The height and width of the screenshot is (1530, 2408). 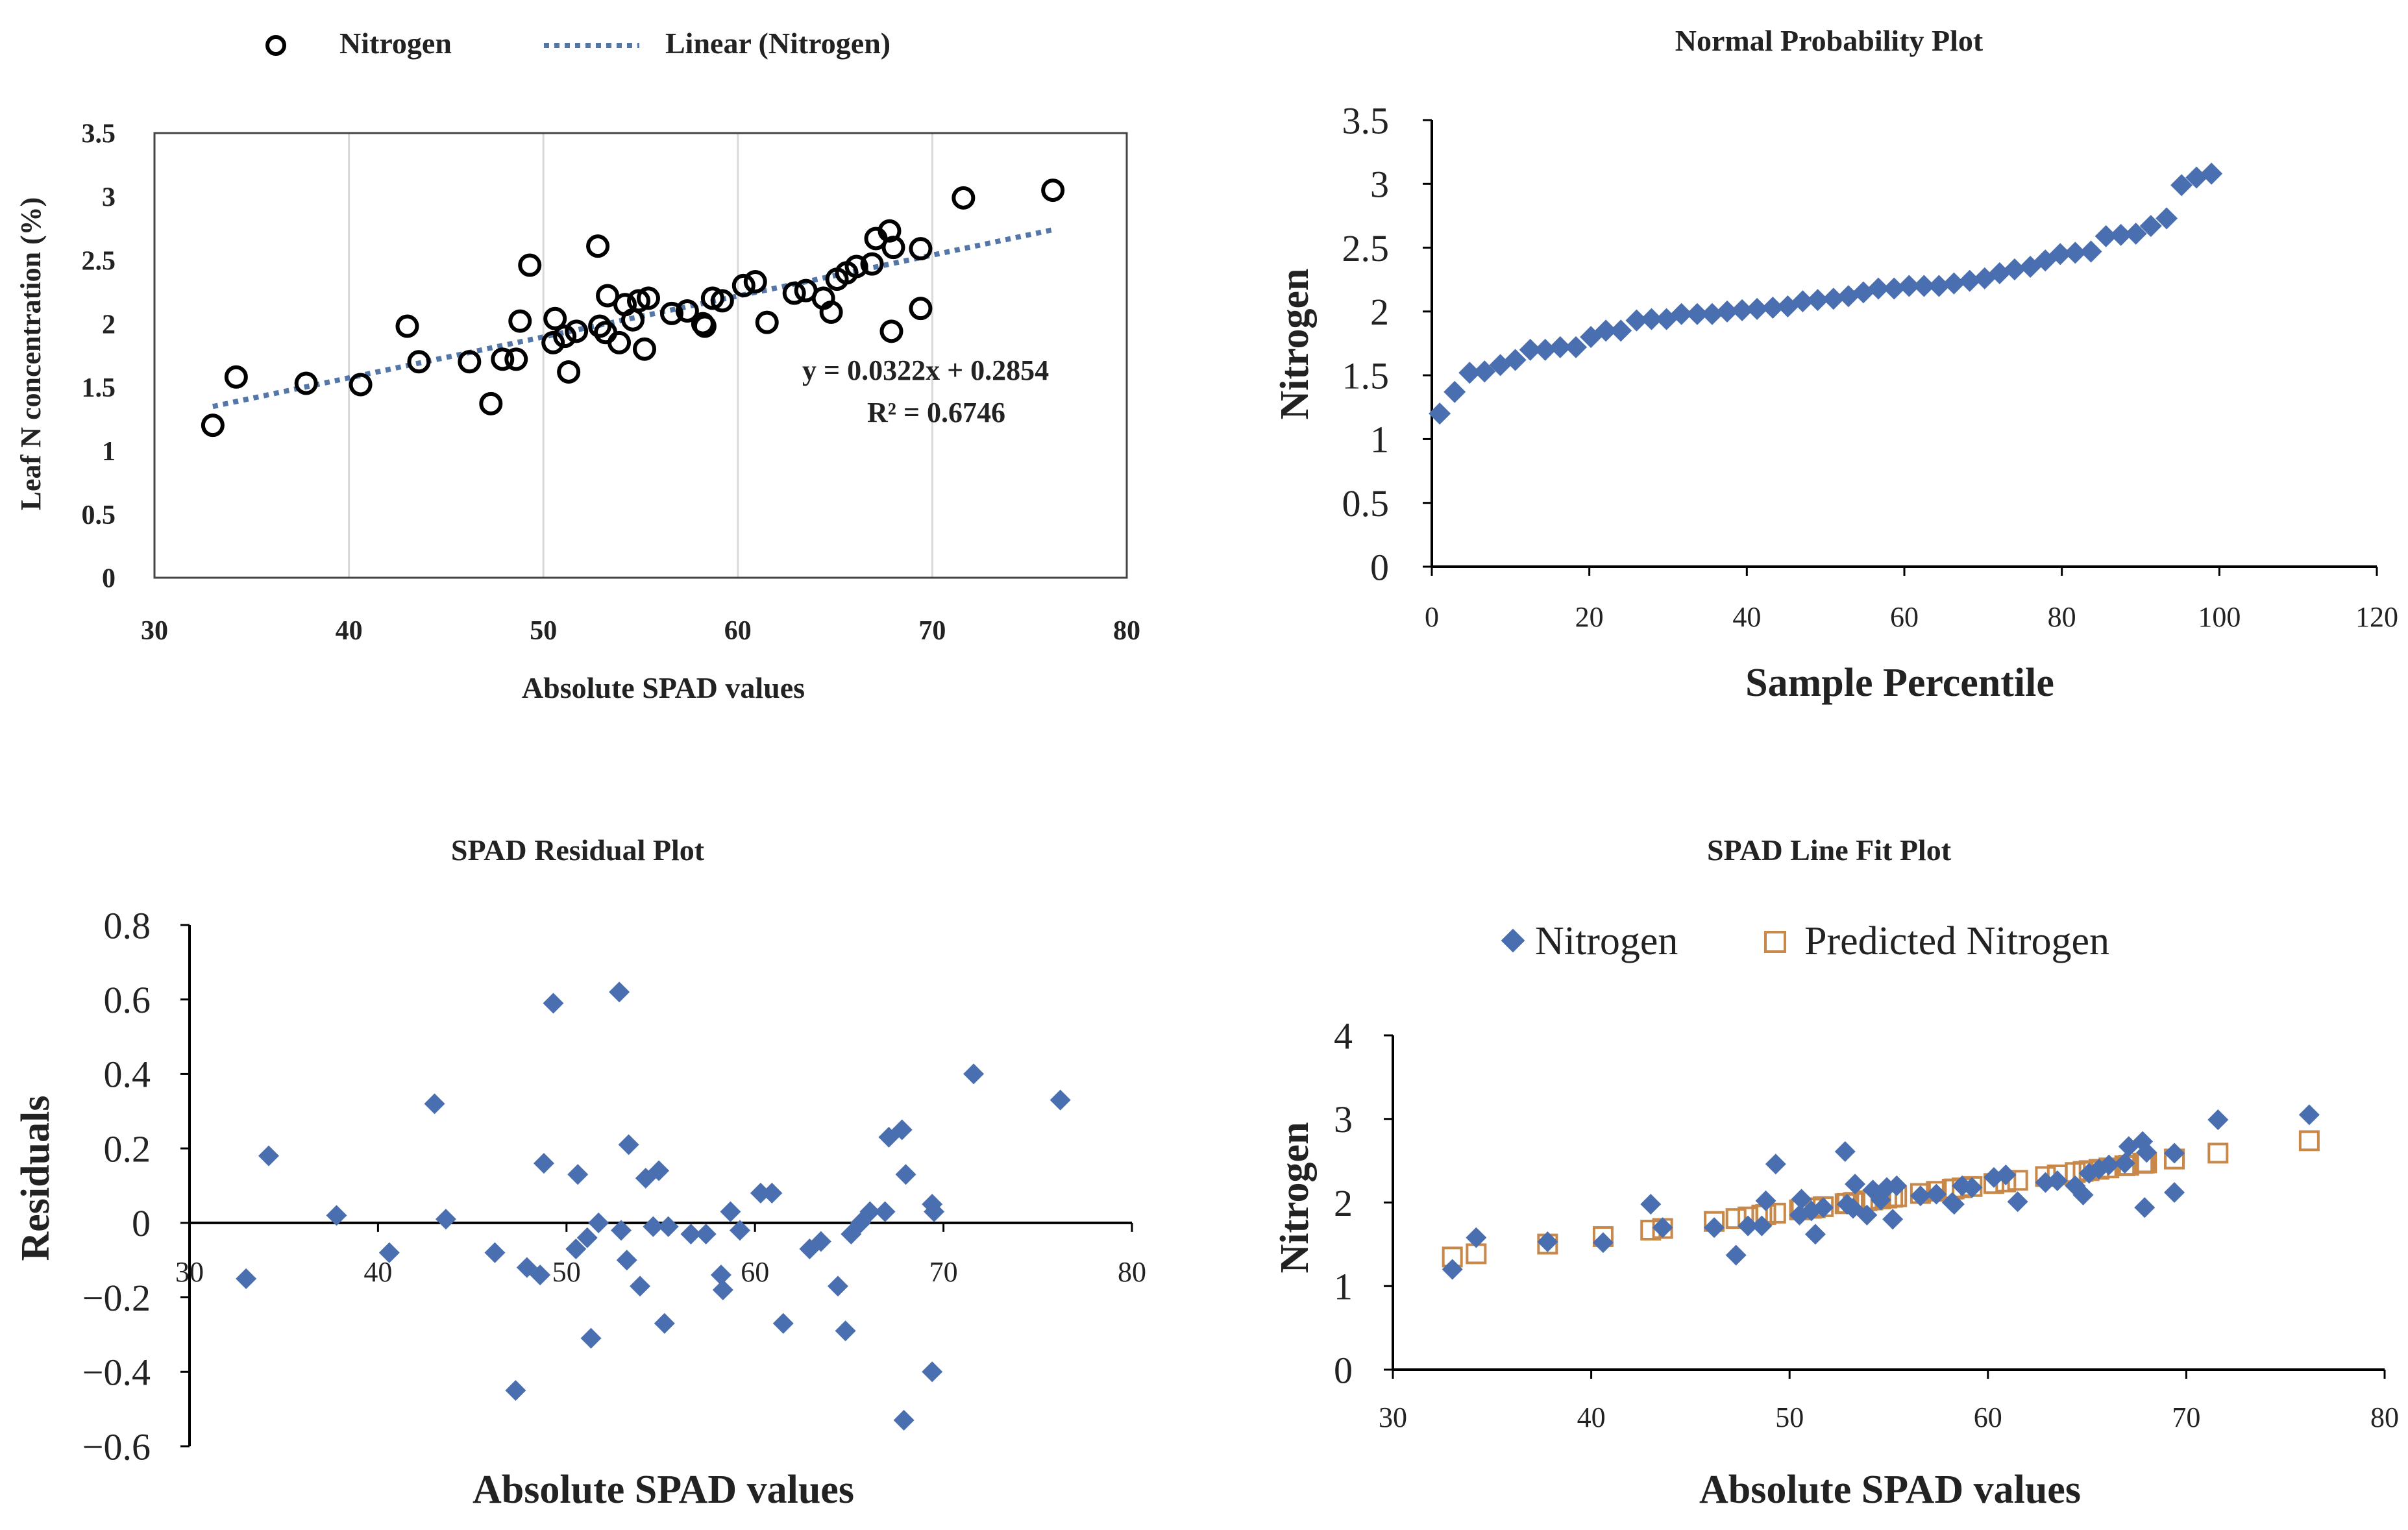 What do you see at coordinates (116, 1372) in the screenshot?
I see `y-tick-label: −0.4` at bounding box center [116, 1372].